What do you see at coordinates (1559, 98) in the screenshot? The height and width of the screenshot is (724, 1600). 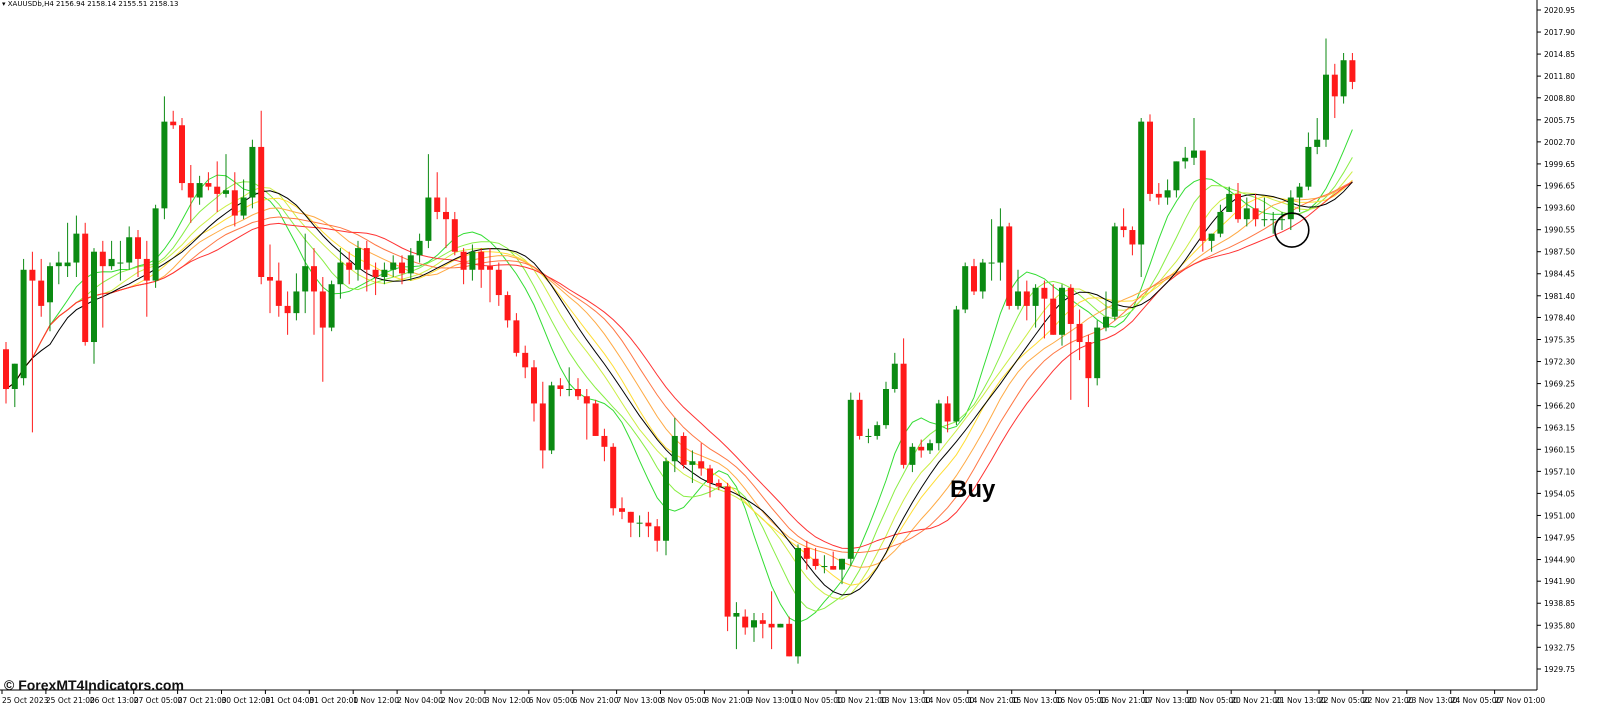 I see `y-tick-label: 2008.80` at bounding box center [1559, 98].